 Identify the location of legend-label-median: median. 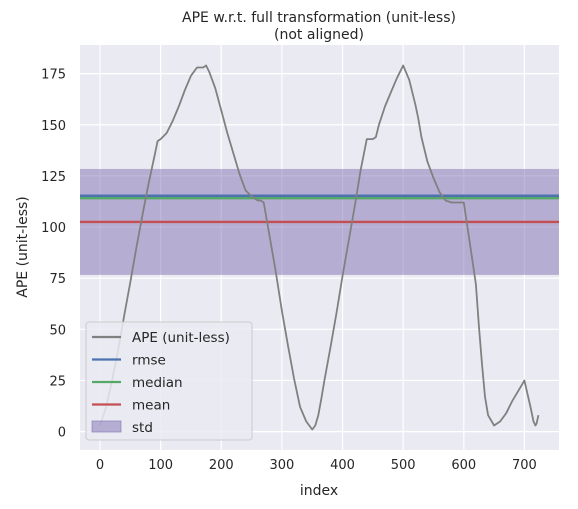
(157, 383).